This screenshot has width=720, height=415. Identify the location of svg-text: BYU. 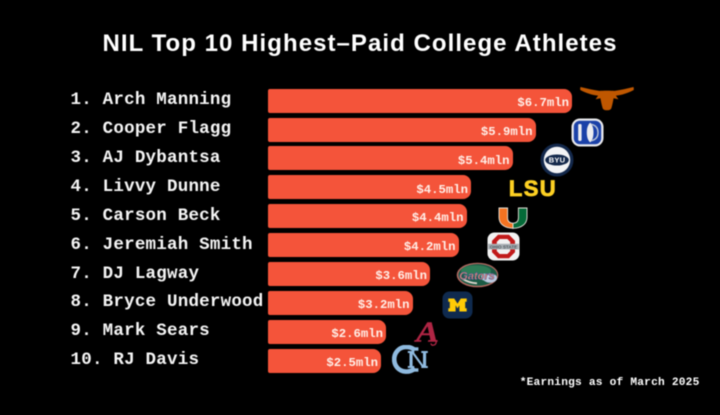
(557, 159).